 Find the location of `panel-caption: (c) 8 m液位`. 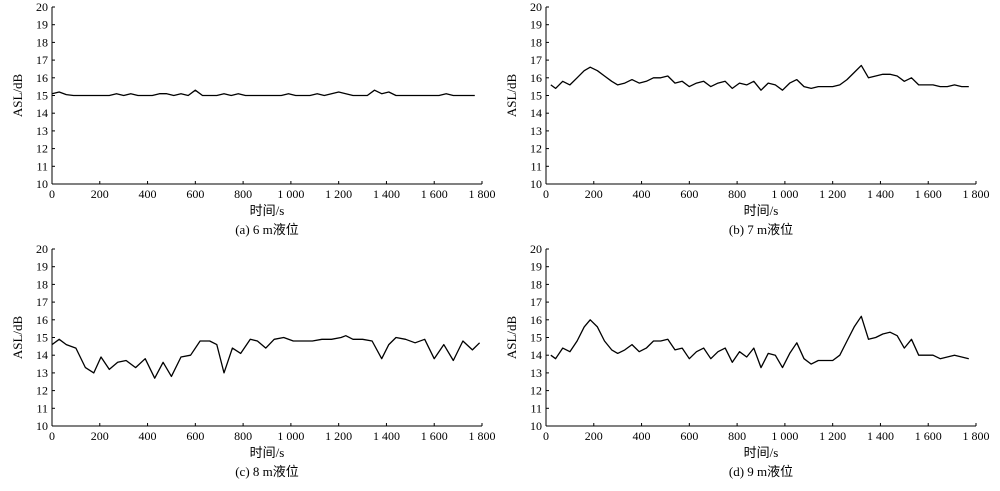

panel-caption: (c) 8 m液位 is located at coordinates (267, 471).